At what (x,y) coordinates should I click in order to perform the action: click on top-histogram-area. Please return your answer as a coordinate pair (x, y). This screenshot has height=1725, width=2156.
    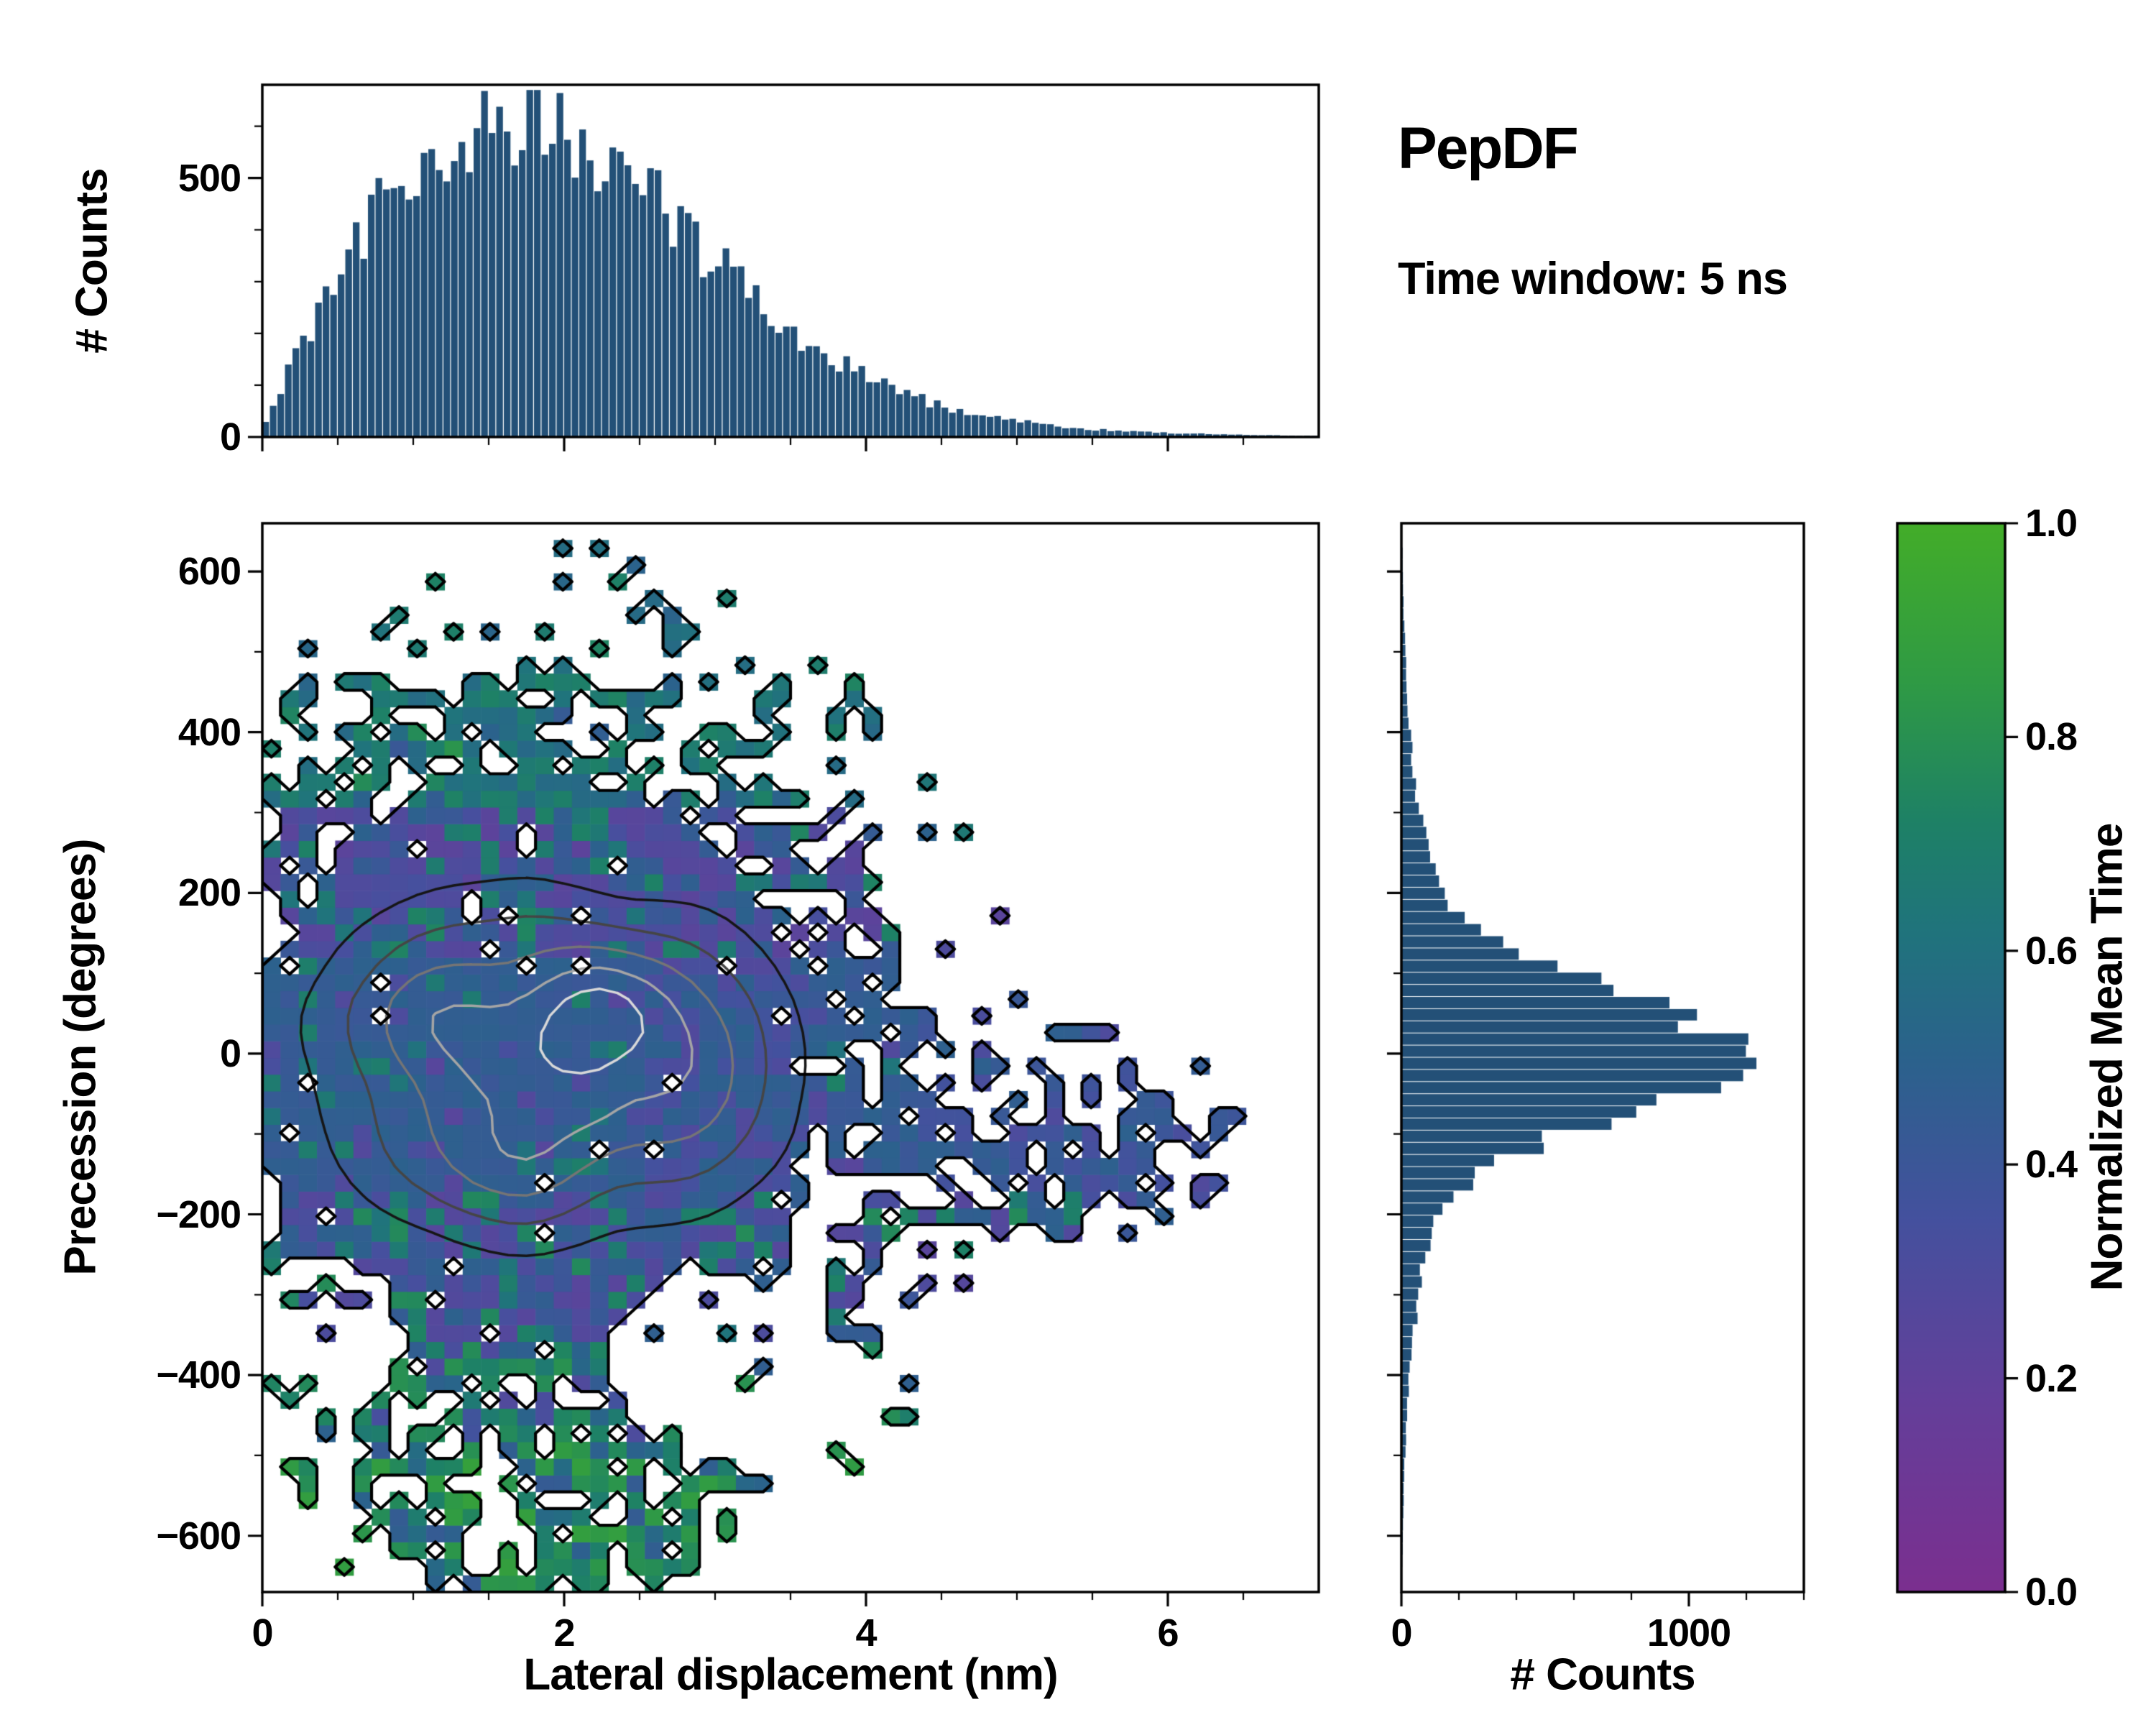
    Looking at the image, I should click on (791, 261).